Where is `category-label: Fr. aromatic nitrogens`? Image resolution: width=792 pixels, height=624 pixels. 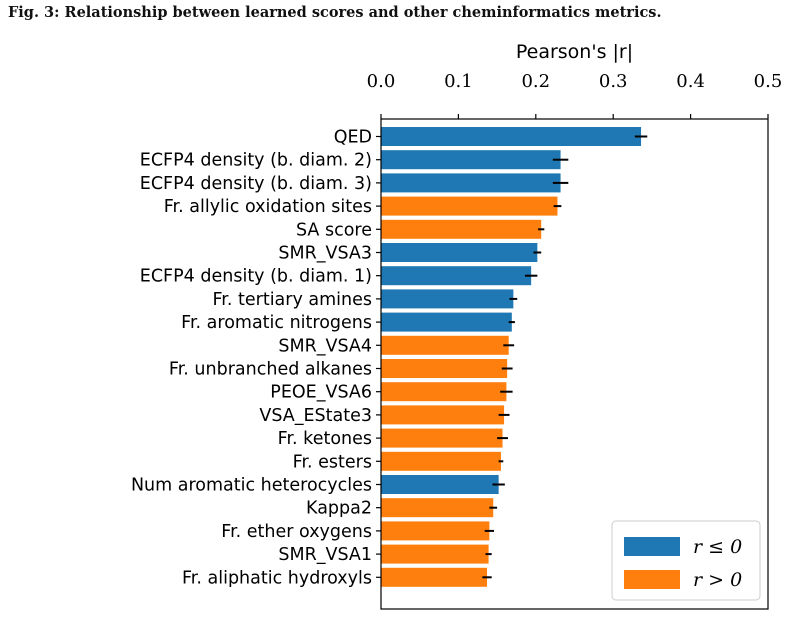
category-label: Fr. aromatic nitrogens is located at coordinates (276, 323).